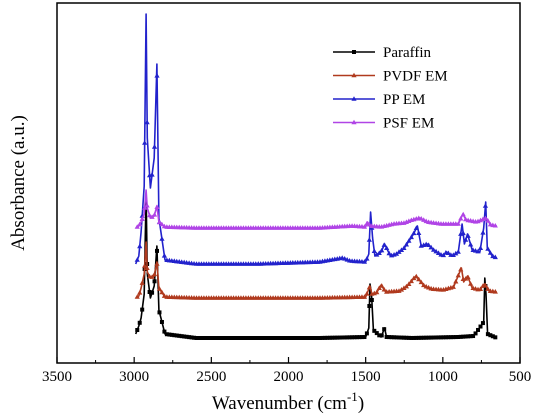 The width and height of the screenshot is (550, 419). What do you see at coordinates (352, 396) in the screenshot?
I see `x-axis-label-superscript: -1` at bounding box center [352, 396].